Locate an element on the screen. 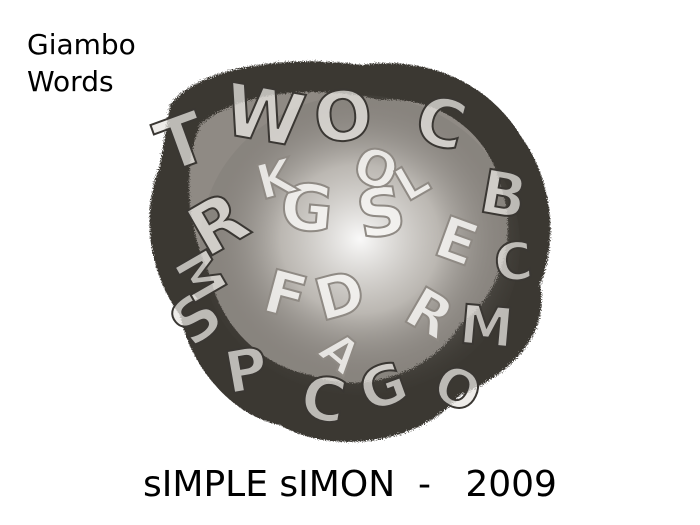  ice-letter: E is located at coordinates (457, 240).